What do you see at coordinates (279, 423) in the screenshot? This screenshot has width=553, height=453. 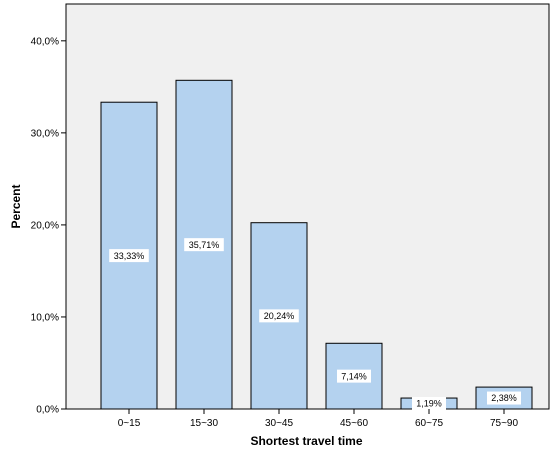 I see `x-tick-label: 30~45` at bounding box center [279, 423].